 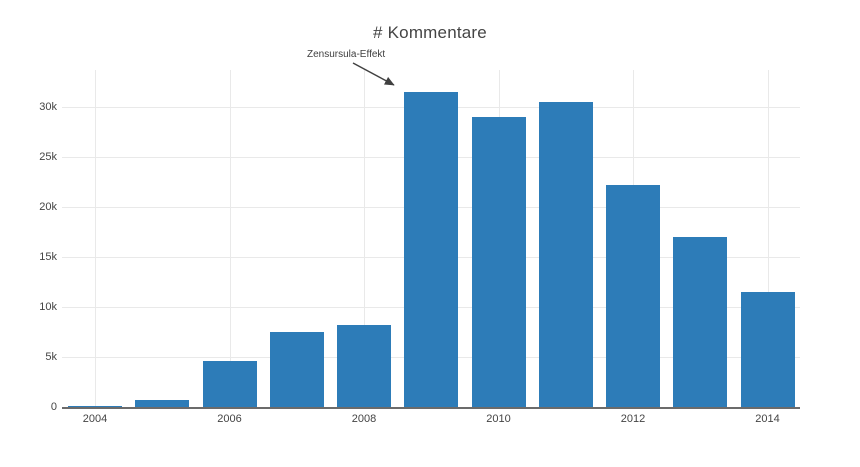 What do you see at coordinates (95, 419) in the screenshot?
I see `x-tick-label: 2004` at bounding box center [95, 419].